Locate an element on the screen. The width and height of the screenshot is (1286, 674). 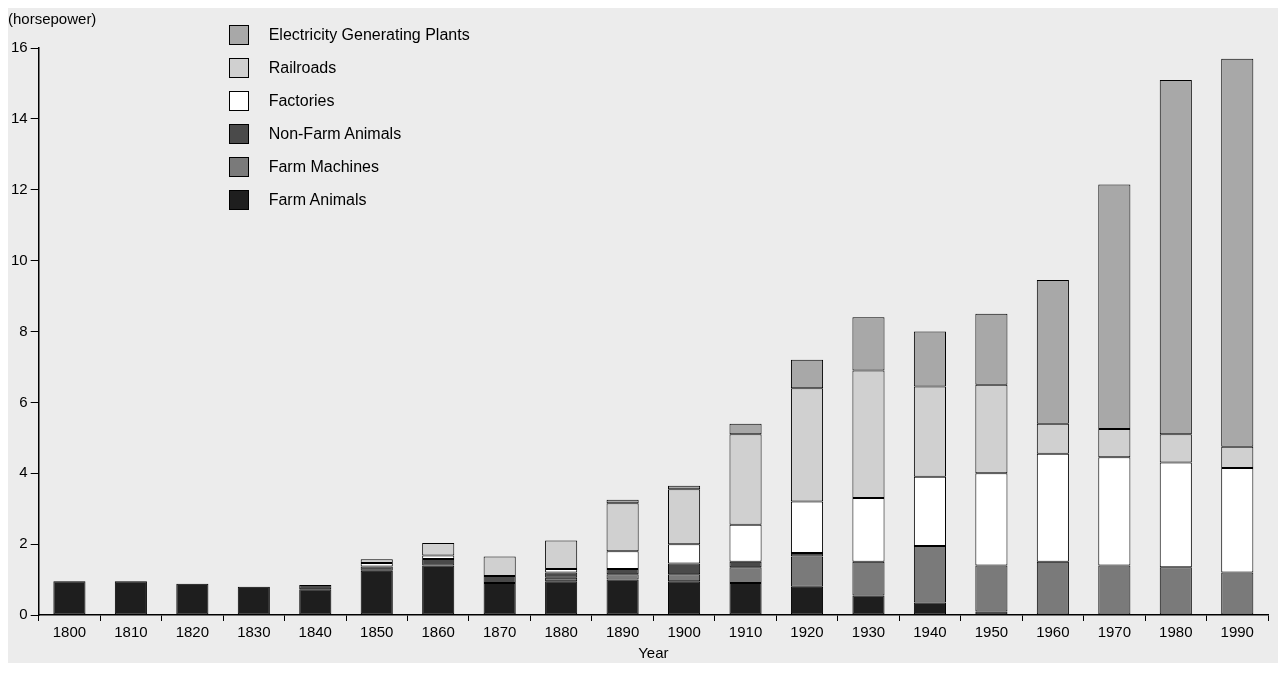
legend-label: Railroads is located at coordinates (302, 67).